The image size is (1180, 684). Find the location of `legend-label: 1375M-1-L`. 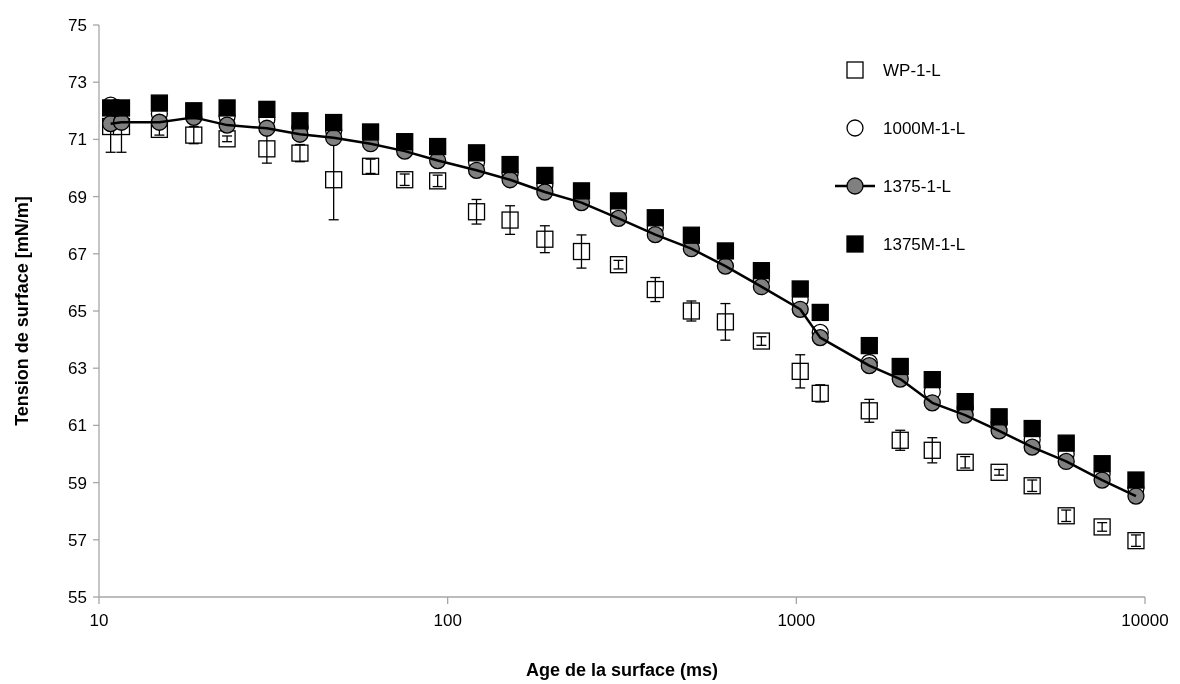

legend-label: 1375M-1-L is located at coordinates (924, 244).